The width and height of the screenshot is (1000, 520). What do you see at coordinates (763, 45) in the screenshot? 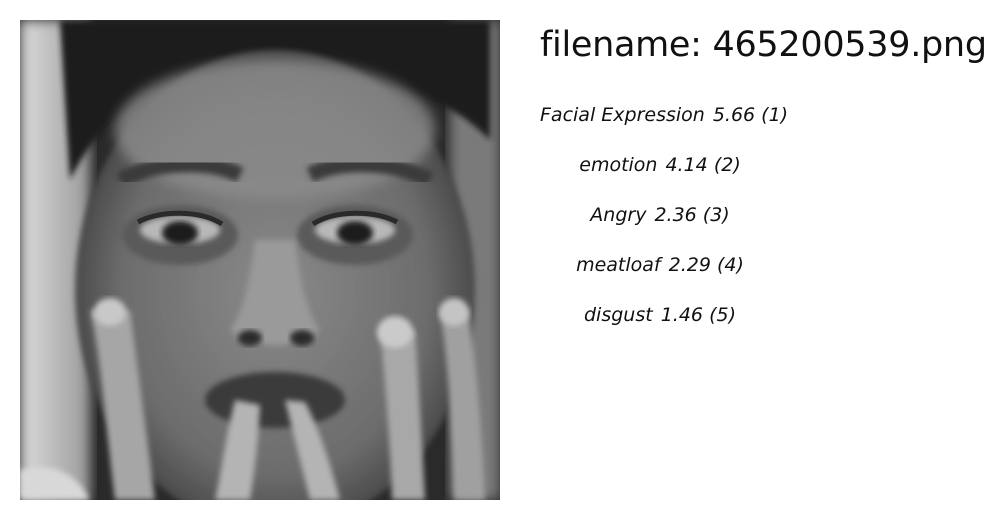
I see `filename-title: filename: 465200539.png` at bounding box center [763, 45].